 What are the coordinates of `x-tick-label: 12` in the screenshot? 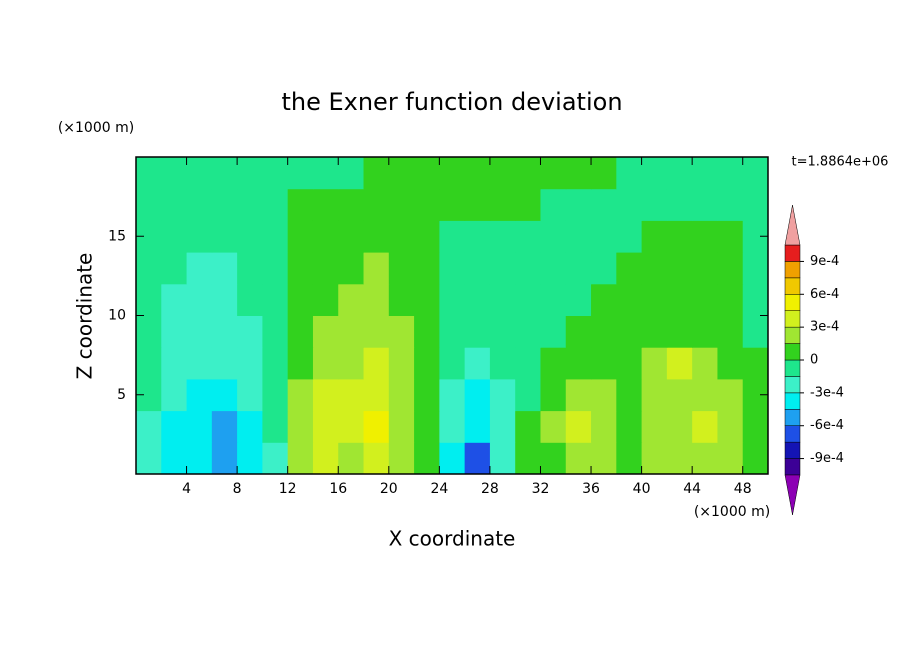 It's located at (288, 489).